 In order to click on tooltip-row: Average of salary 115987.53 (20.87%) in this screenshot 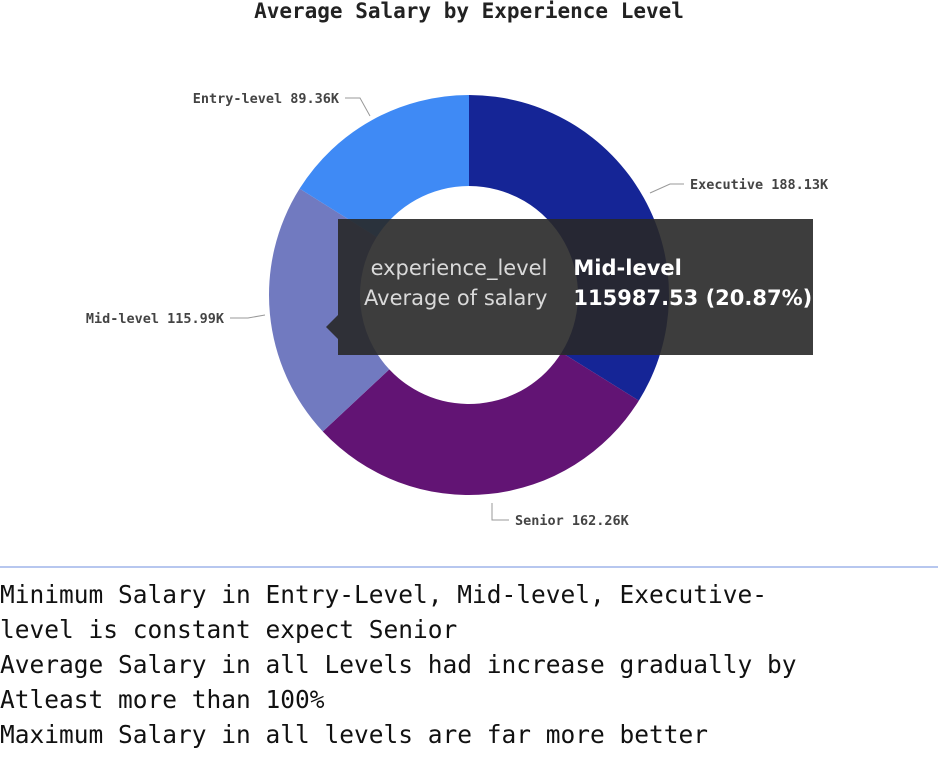, I will do `click(588, 298)`.